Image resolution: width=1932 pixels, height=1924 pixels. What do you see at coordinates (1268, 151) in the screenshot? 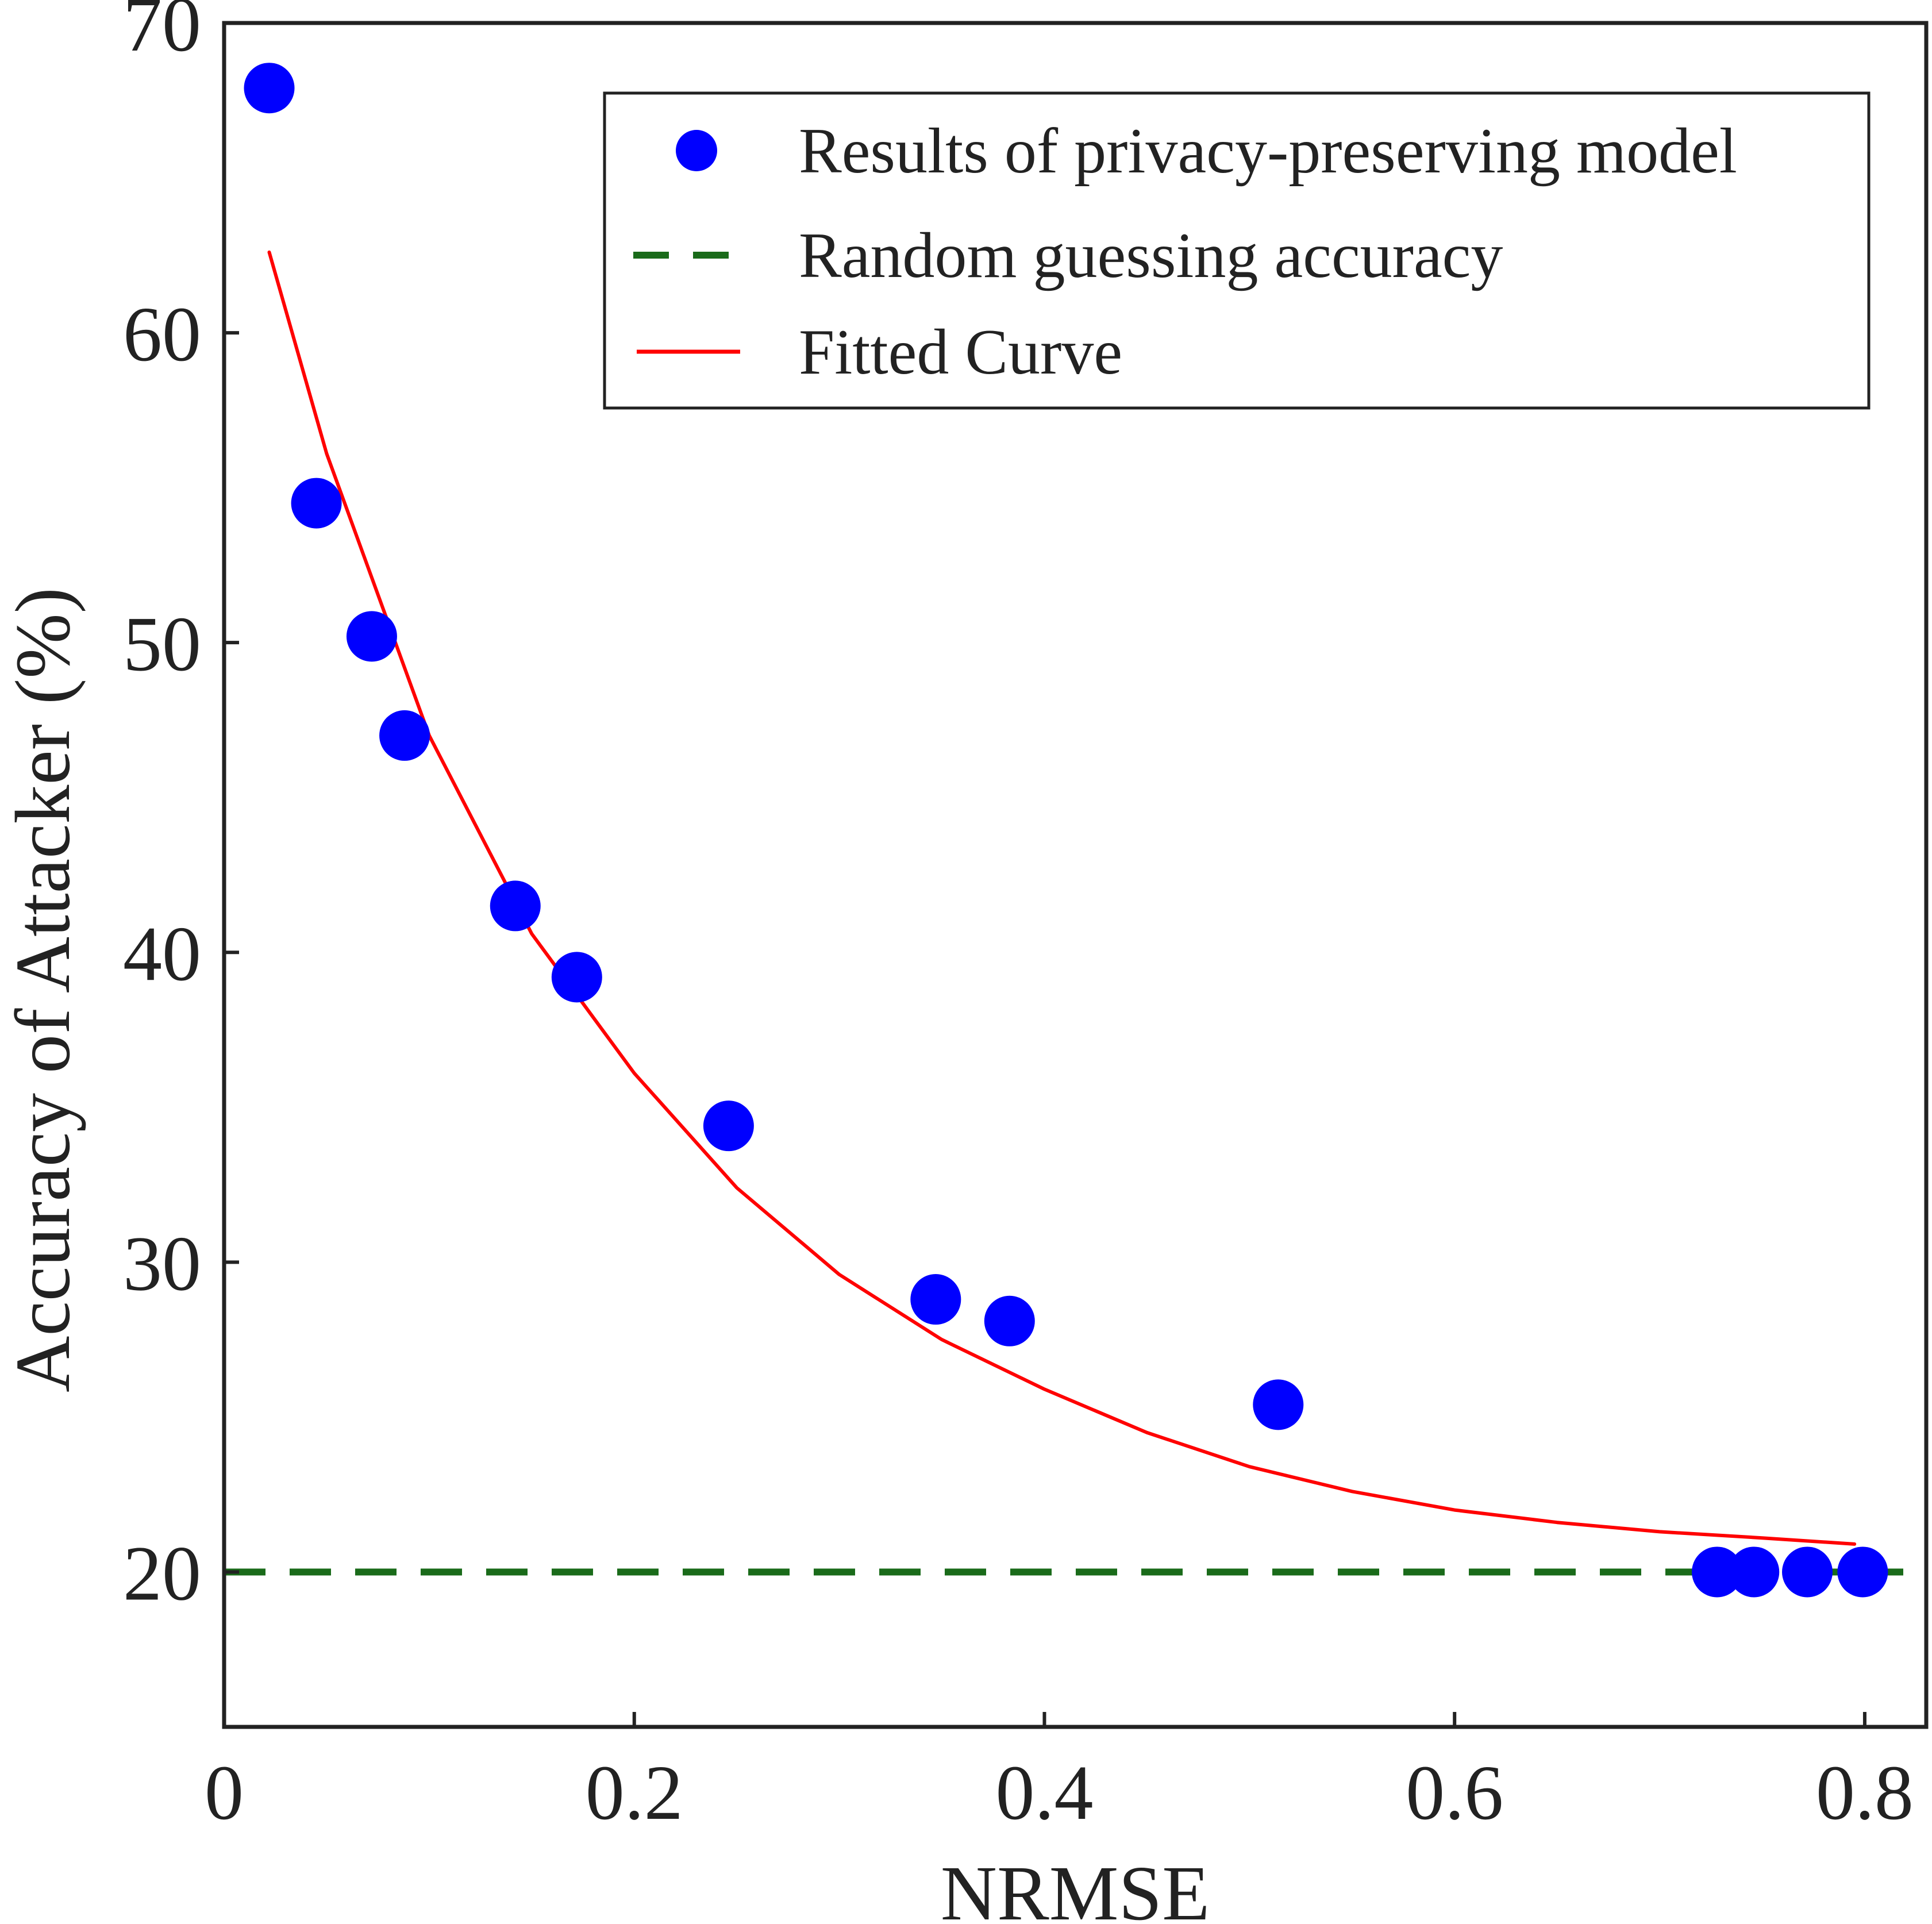
I see `legend-label: Results of privacy-preserving model` at bounding box center [1268, 151].